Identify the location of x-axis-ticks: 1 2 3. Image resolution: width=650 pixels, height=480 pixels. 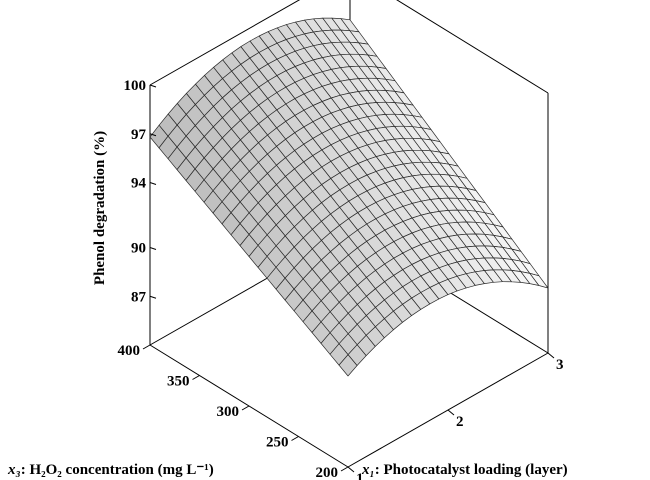
(455, 416).